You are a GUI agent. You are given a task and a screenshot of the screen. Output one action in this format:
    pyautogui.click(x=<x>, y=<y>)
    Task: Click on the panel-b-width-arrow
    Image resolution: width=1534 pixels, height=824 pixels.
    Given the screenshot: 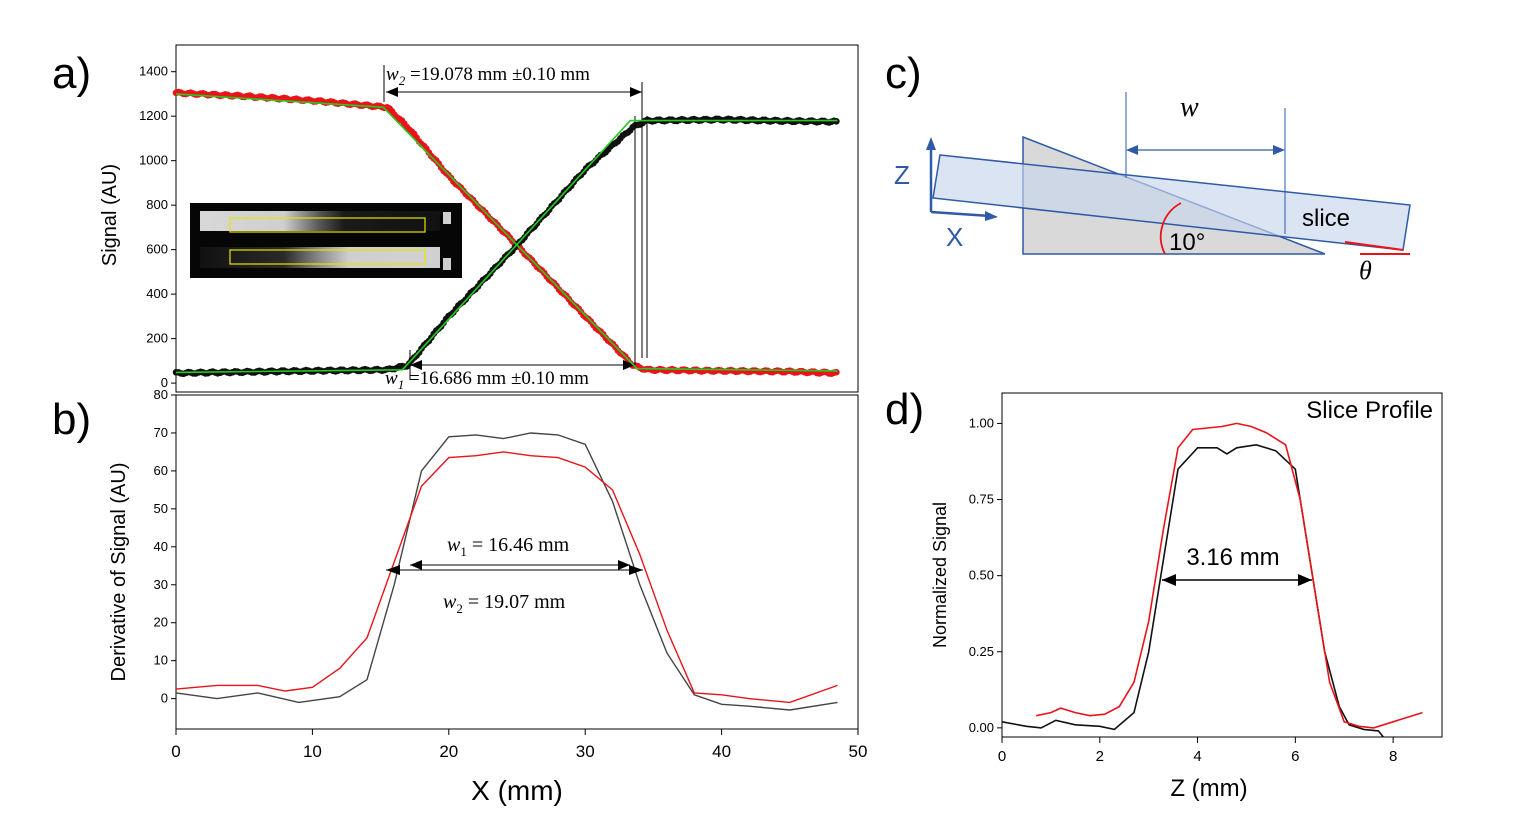 What is the action you would take?
    pyautogui.click(x=514, y=567)
    